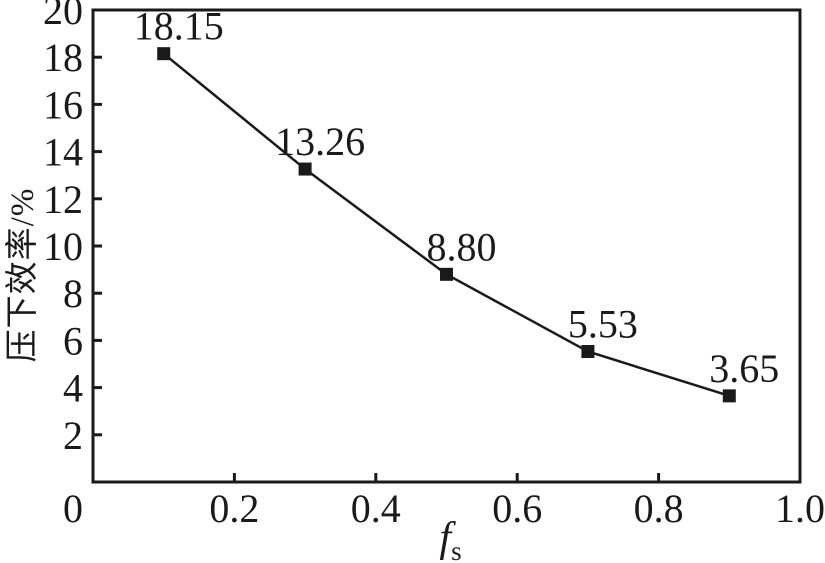 The image size is (825, 563). Describe the element at coordinates (63, 104) in the screenshot. I see `y-axis-tick-label: 16` at that location.